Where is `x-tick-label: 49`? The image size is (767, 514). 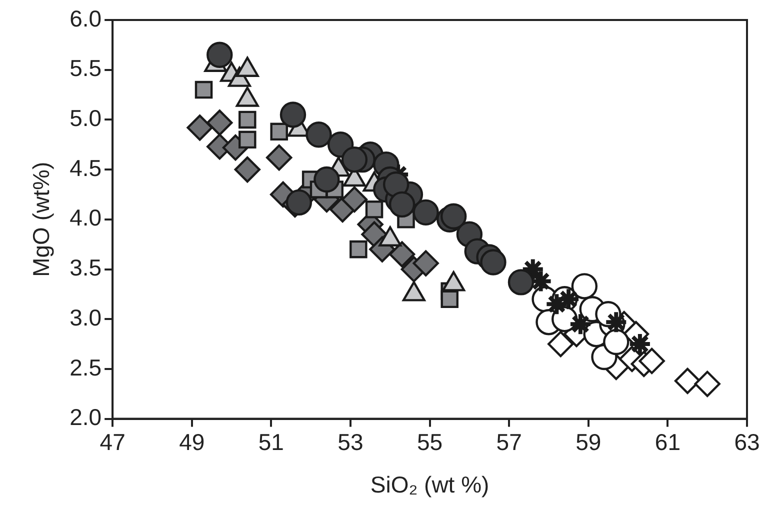 x-tick-label: 49 is located at coordinates (192, 441).